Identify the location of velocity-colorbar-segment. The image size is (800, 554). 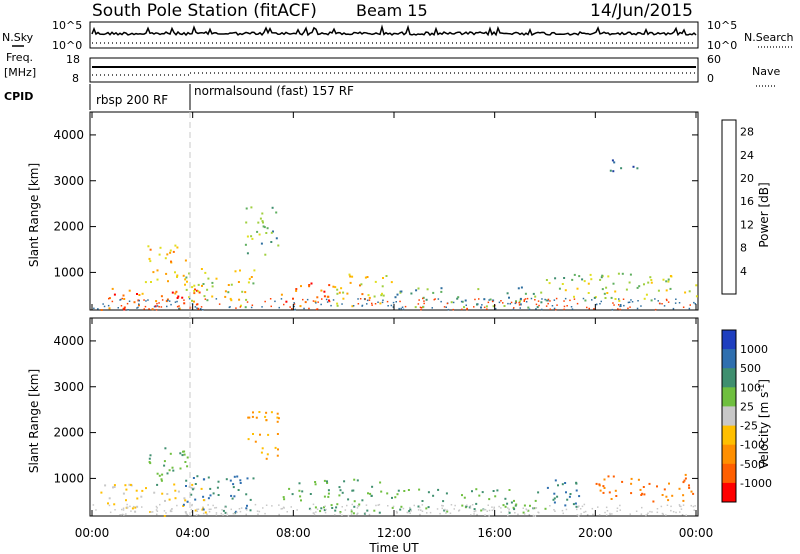
(729, 359).